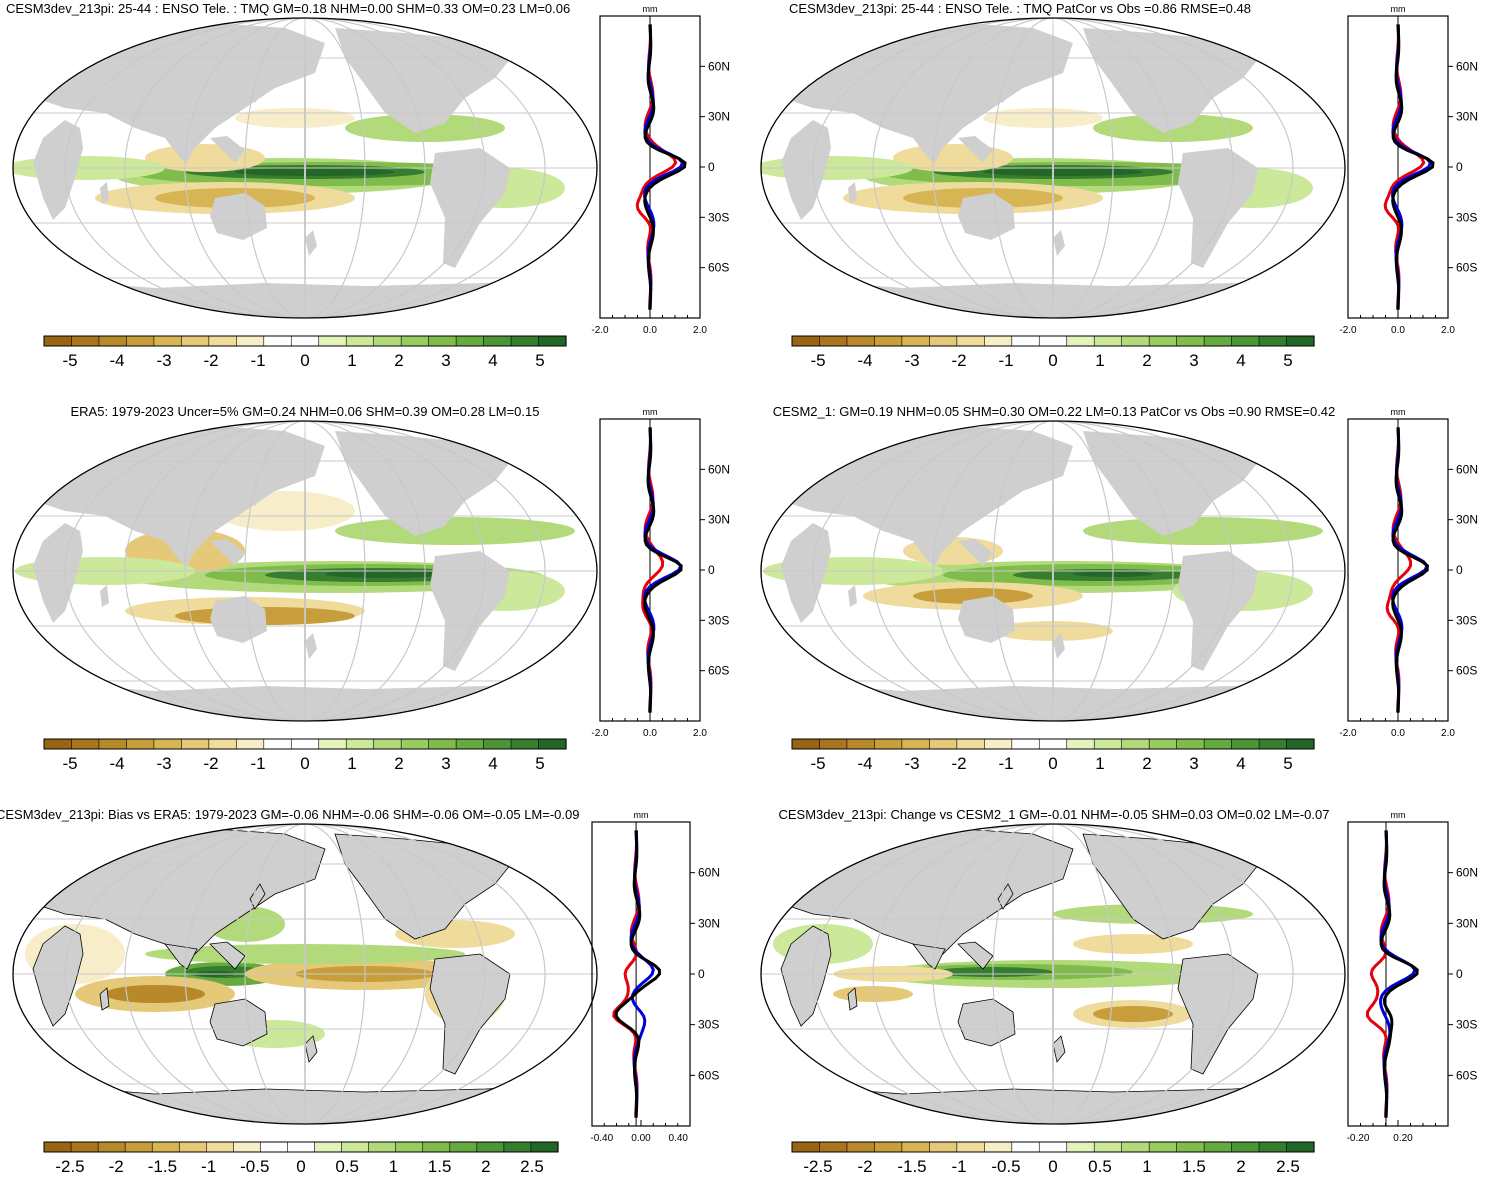 The width and height of the screenshot is (1492, 1177). What do you see at coordinates (1466, 620) in the screenshot?
I see `lat-label: 30S` at bounding box center [1466, 620].